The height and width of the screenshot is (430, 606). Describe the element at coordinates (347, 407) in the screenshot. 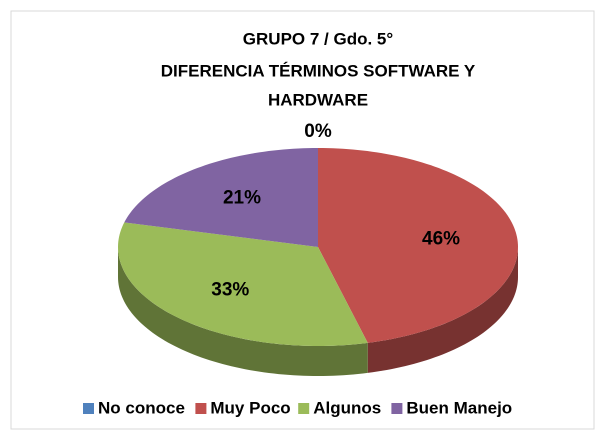

I see `legend-label: Algunos` at that location.